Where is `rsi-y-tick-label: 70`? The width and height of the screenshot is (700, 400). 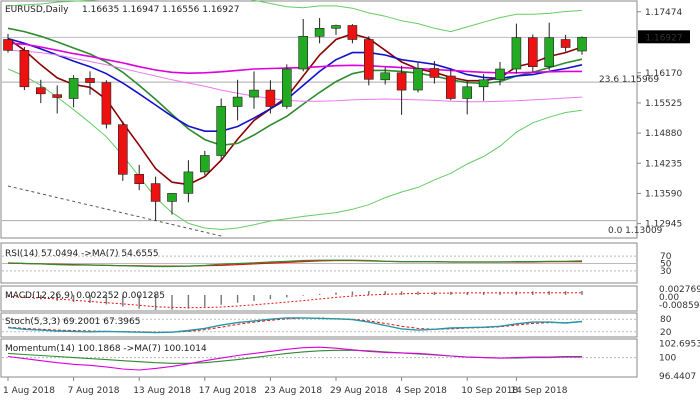
rsi-y-tick-label: 70 is located at coordinates (666, 257).